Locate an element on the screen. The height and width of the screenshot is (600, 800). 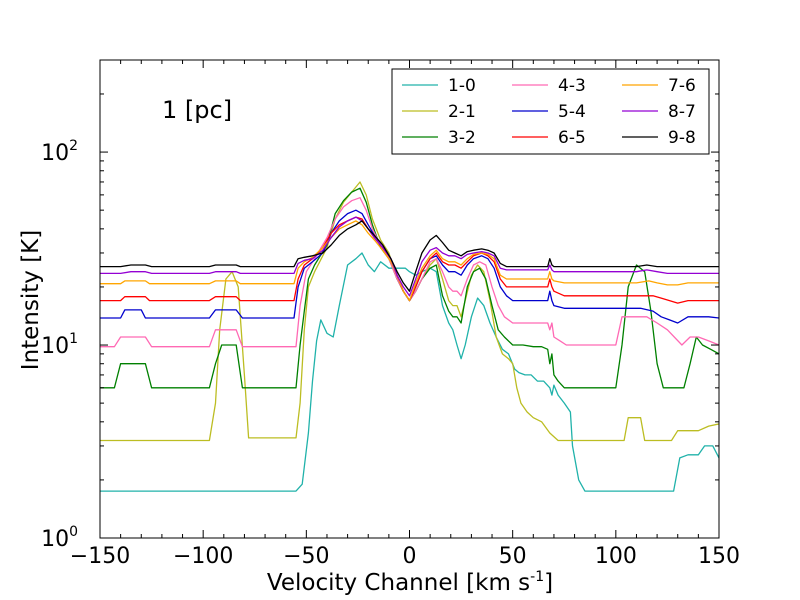
x-tick-label: −100 is located at coordinates (203, 556).